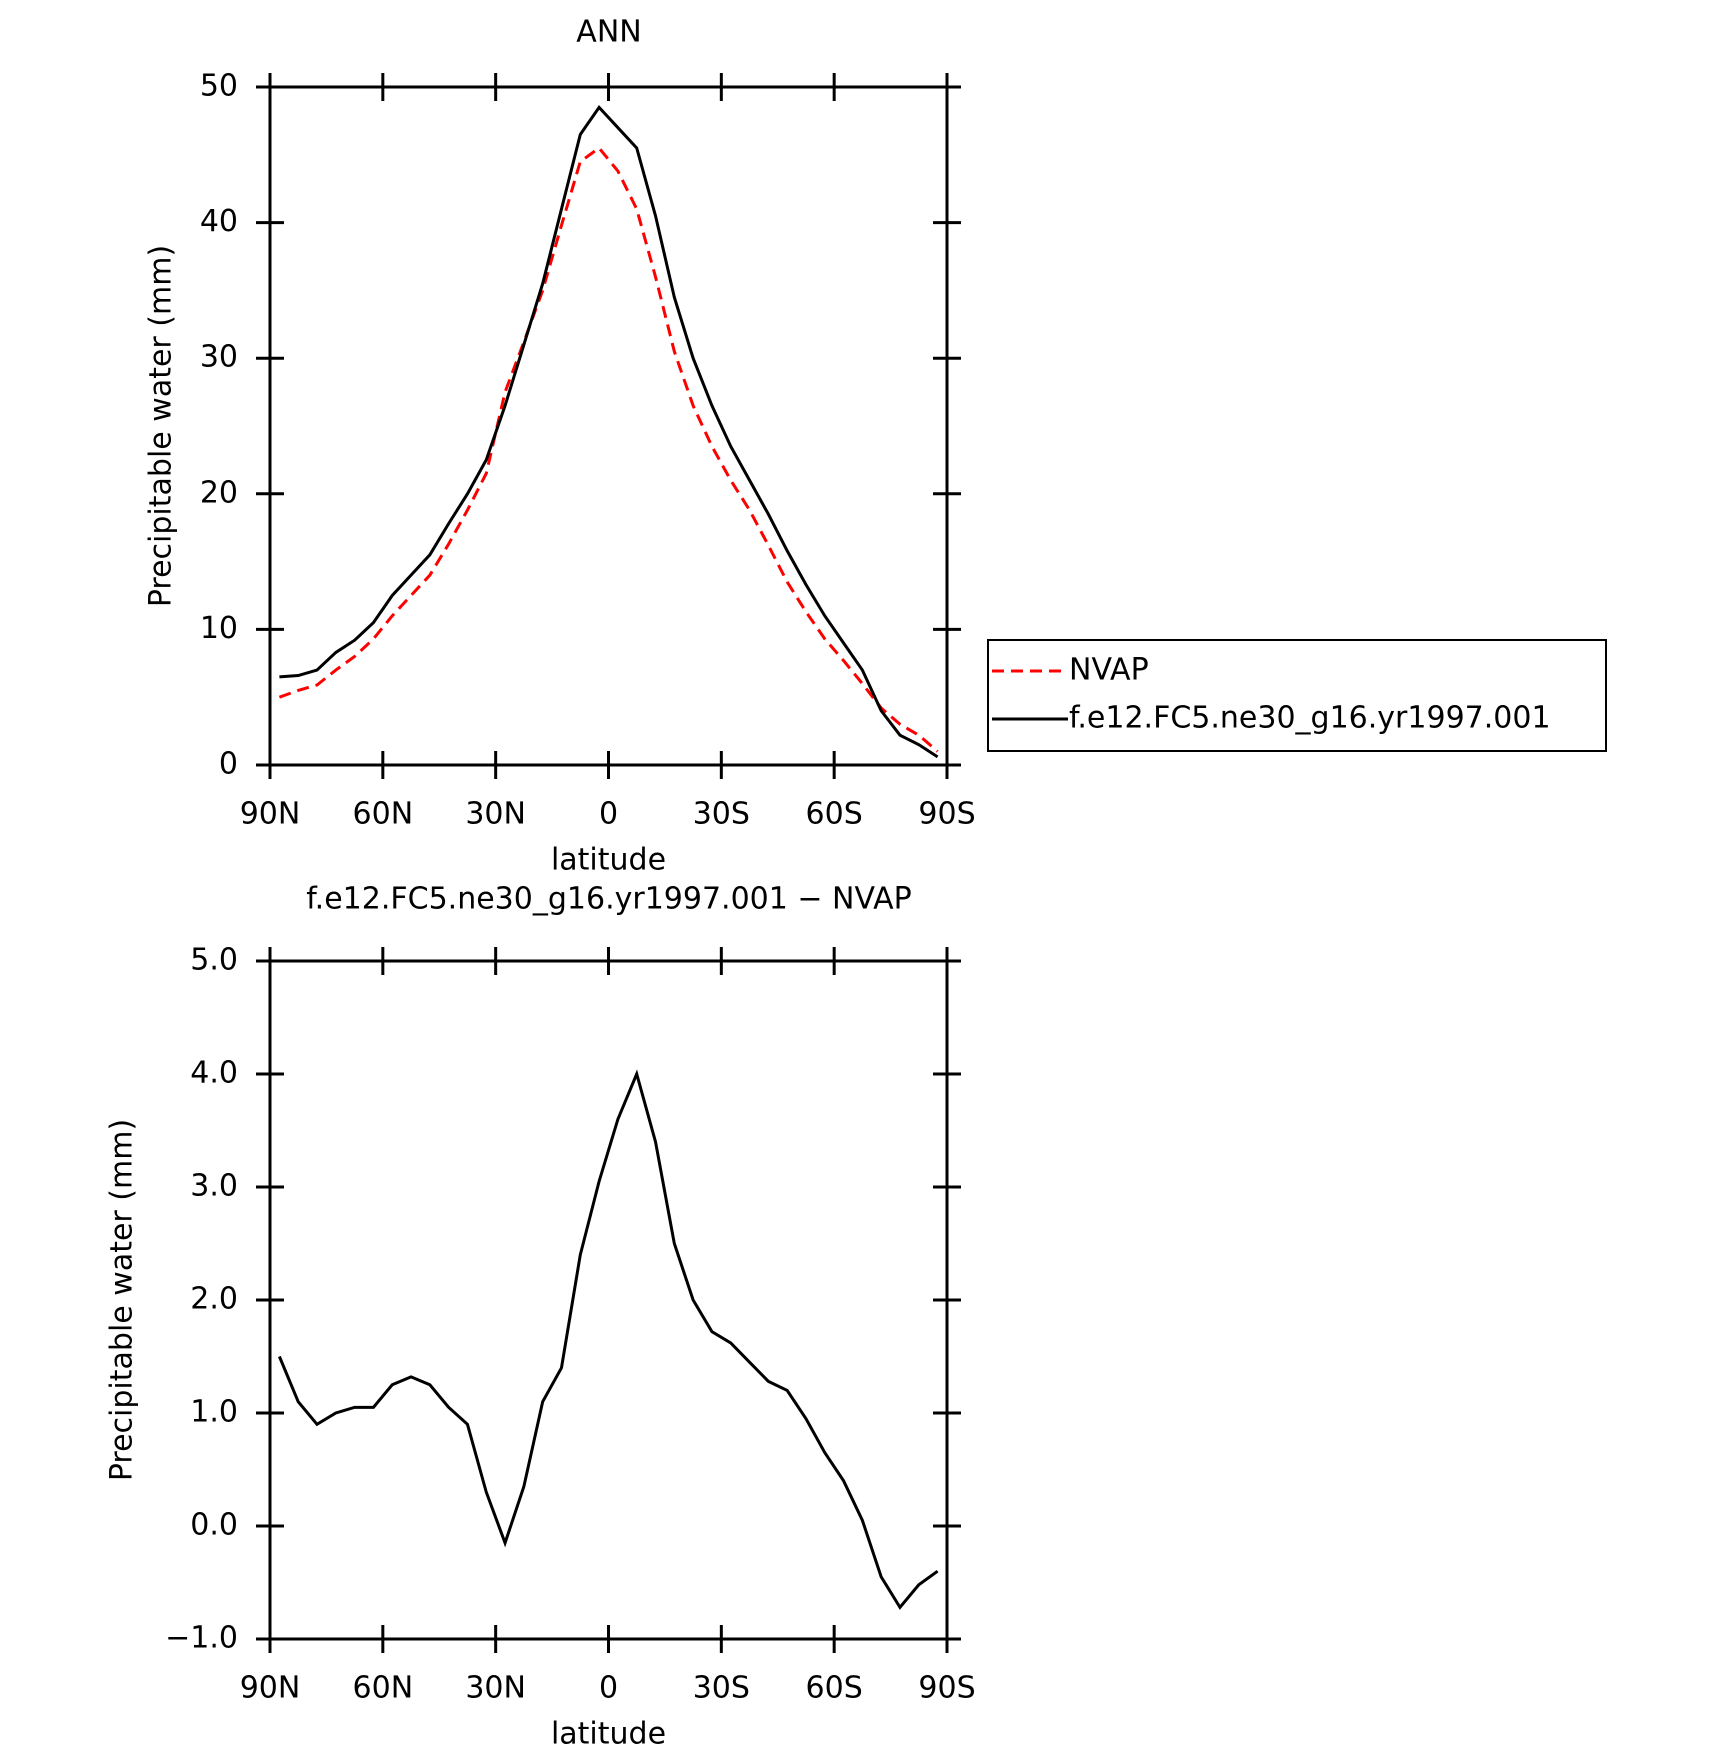  Describe the element at coordinates (1109, 670) in the screenshot. I see `legend-label: NVAP` at that location.